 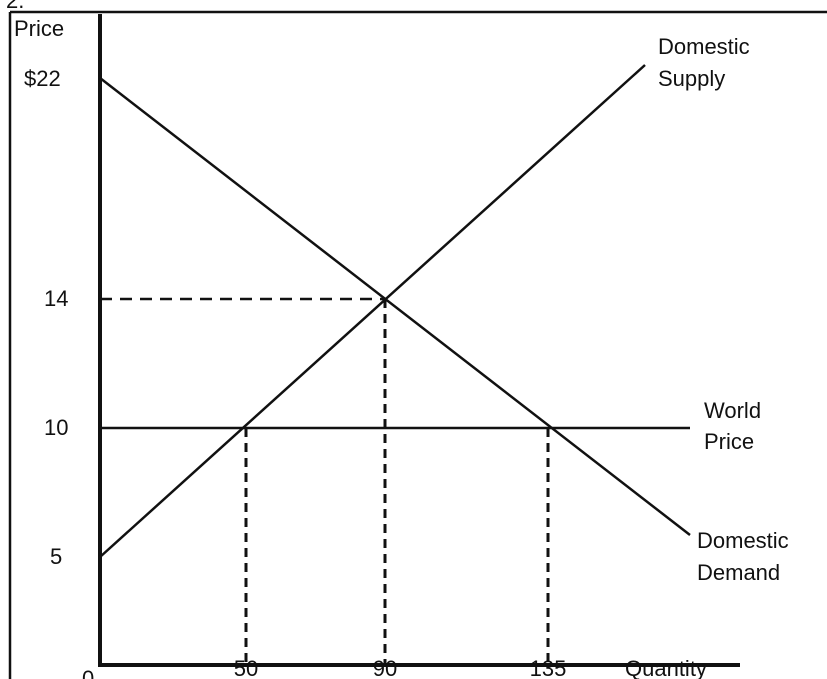 What do you see at coordinates (56, 298) in the screenshot?
I see `y-label: 14` at bounding box center [56, 298].